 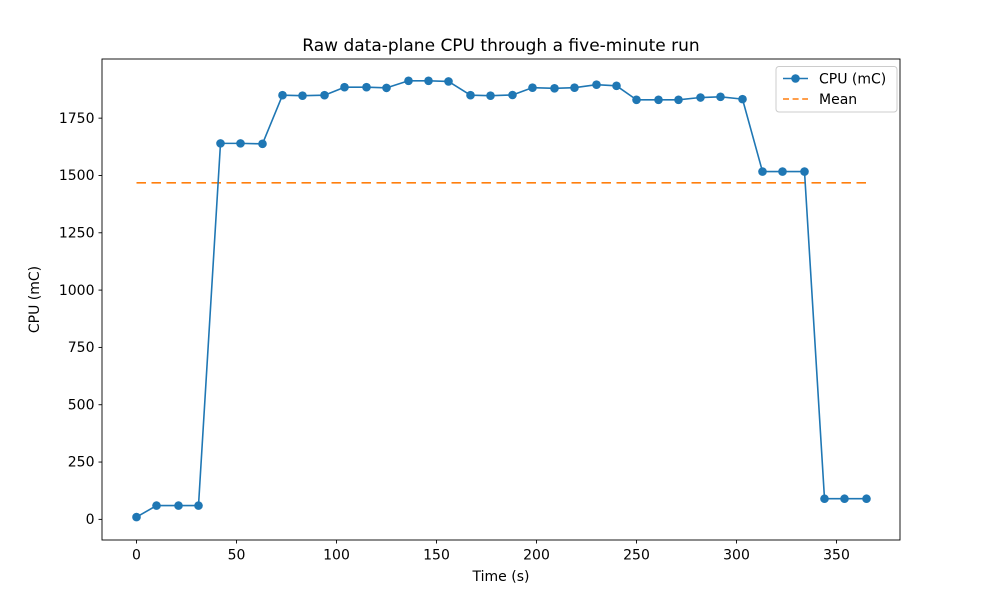 I want to click on y-tick-label: 1750, so click(x=77, y=119).